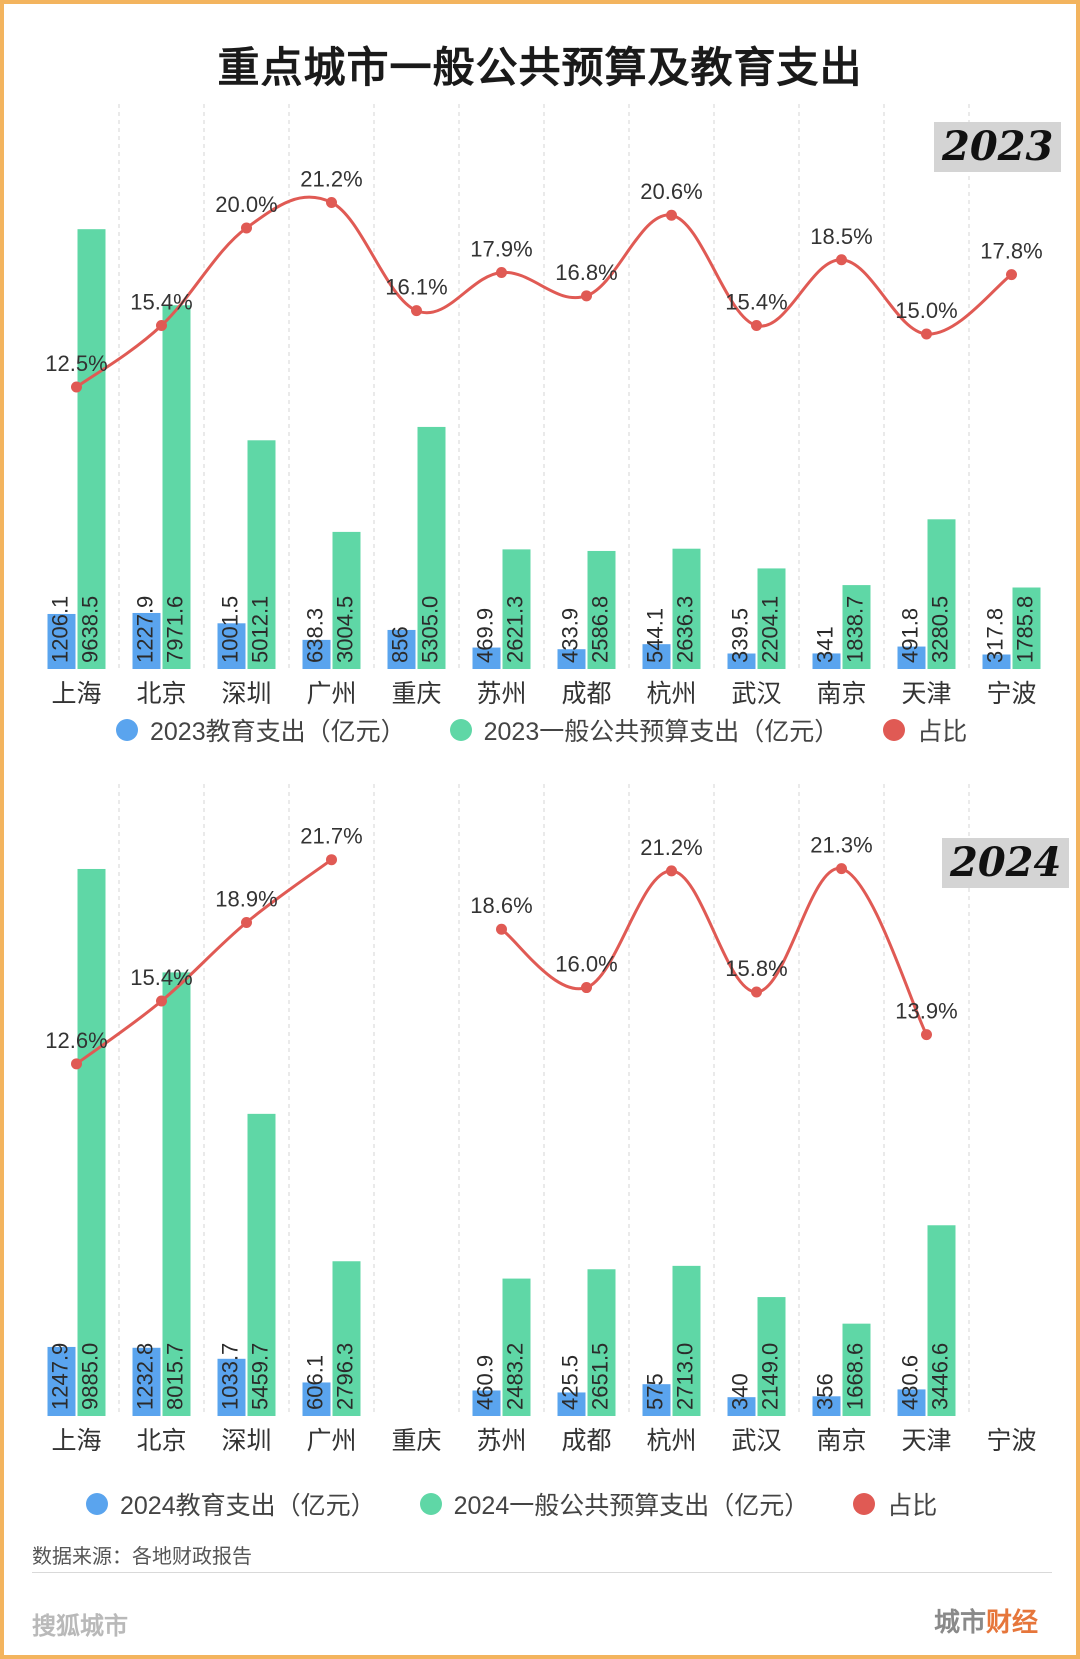 The image size is (1080, 1659). I want to click on legend-dot-budget, so click(430, 1504).